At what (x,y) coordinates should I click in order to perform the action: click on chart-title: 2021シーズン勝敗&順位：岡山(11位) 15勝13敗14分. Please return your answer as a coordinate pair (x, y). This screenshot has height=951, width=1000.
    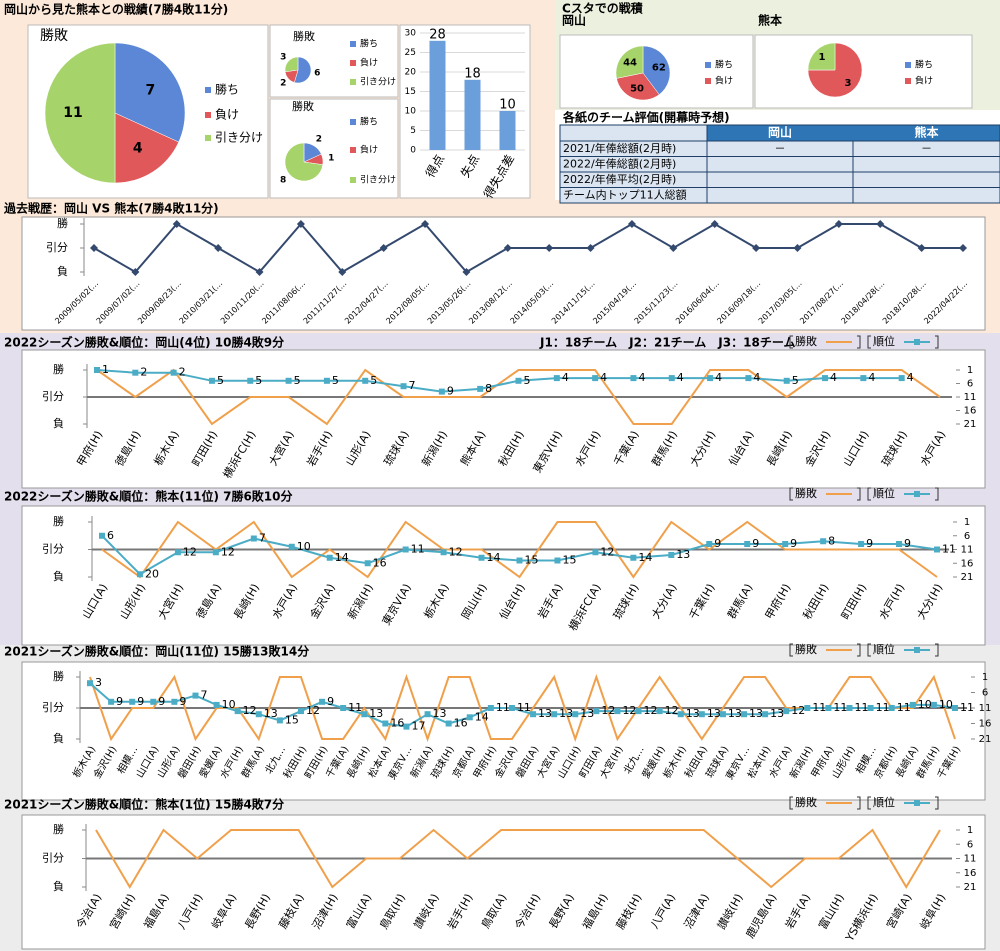
    Looking at the image, I should click on (156, 651).